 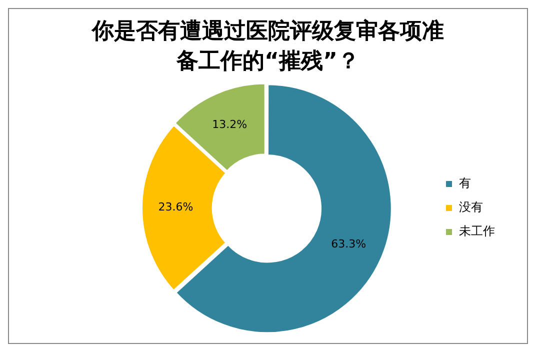 What do you see at coordinates (176, 207) in the screenshot?
I see `data-label: 23.6%` at bounding box center [176, 207].